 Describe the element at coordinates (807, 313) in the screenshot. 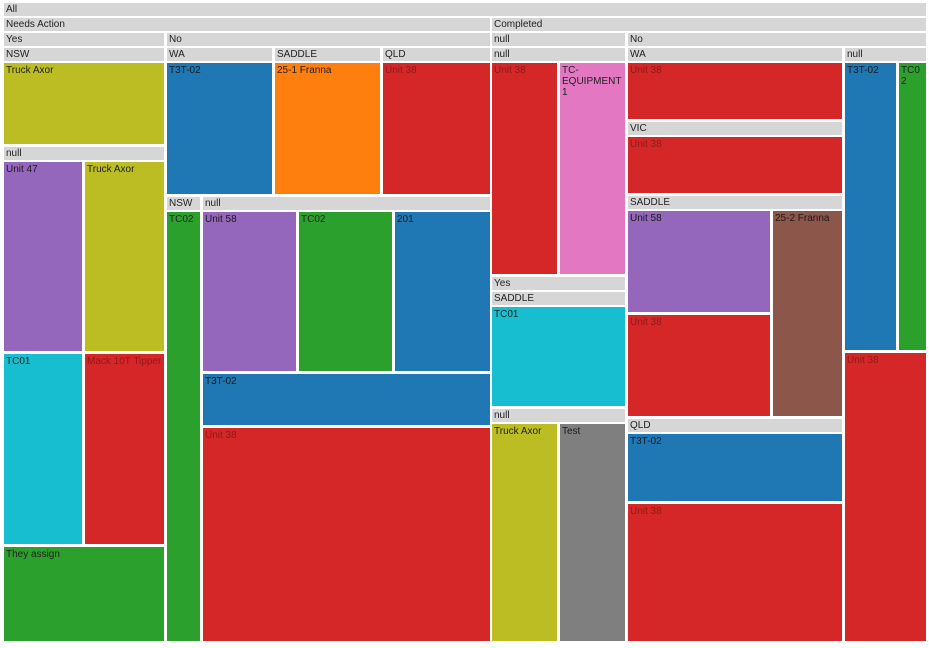

I see `leaf-25-2-franna: 25-2 Franna` at that location.